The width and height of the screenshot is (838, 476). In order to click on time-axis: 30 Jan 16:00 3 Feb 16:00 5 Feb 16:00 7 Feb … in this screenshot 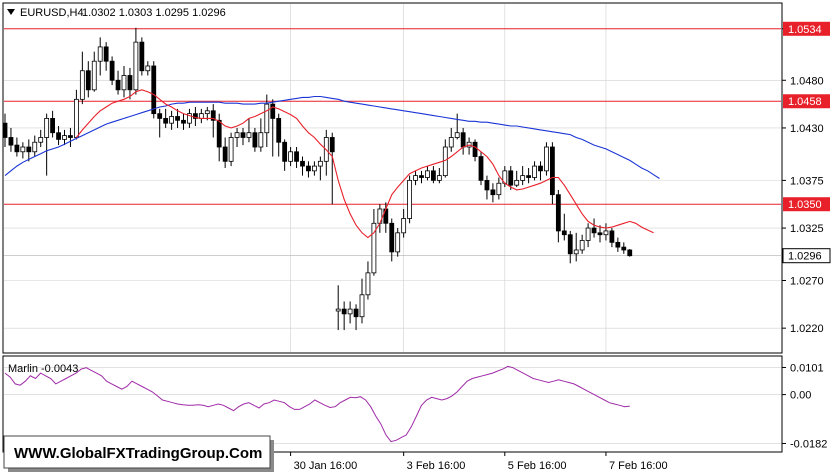, I will do `click(479, 462)`.